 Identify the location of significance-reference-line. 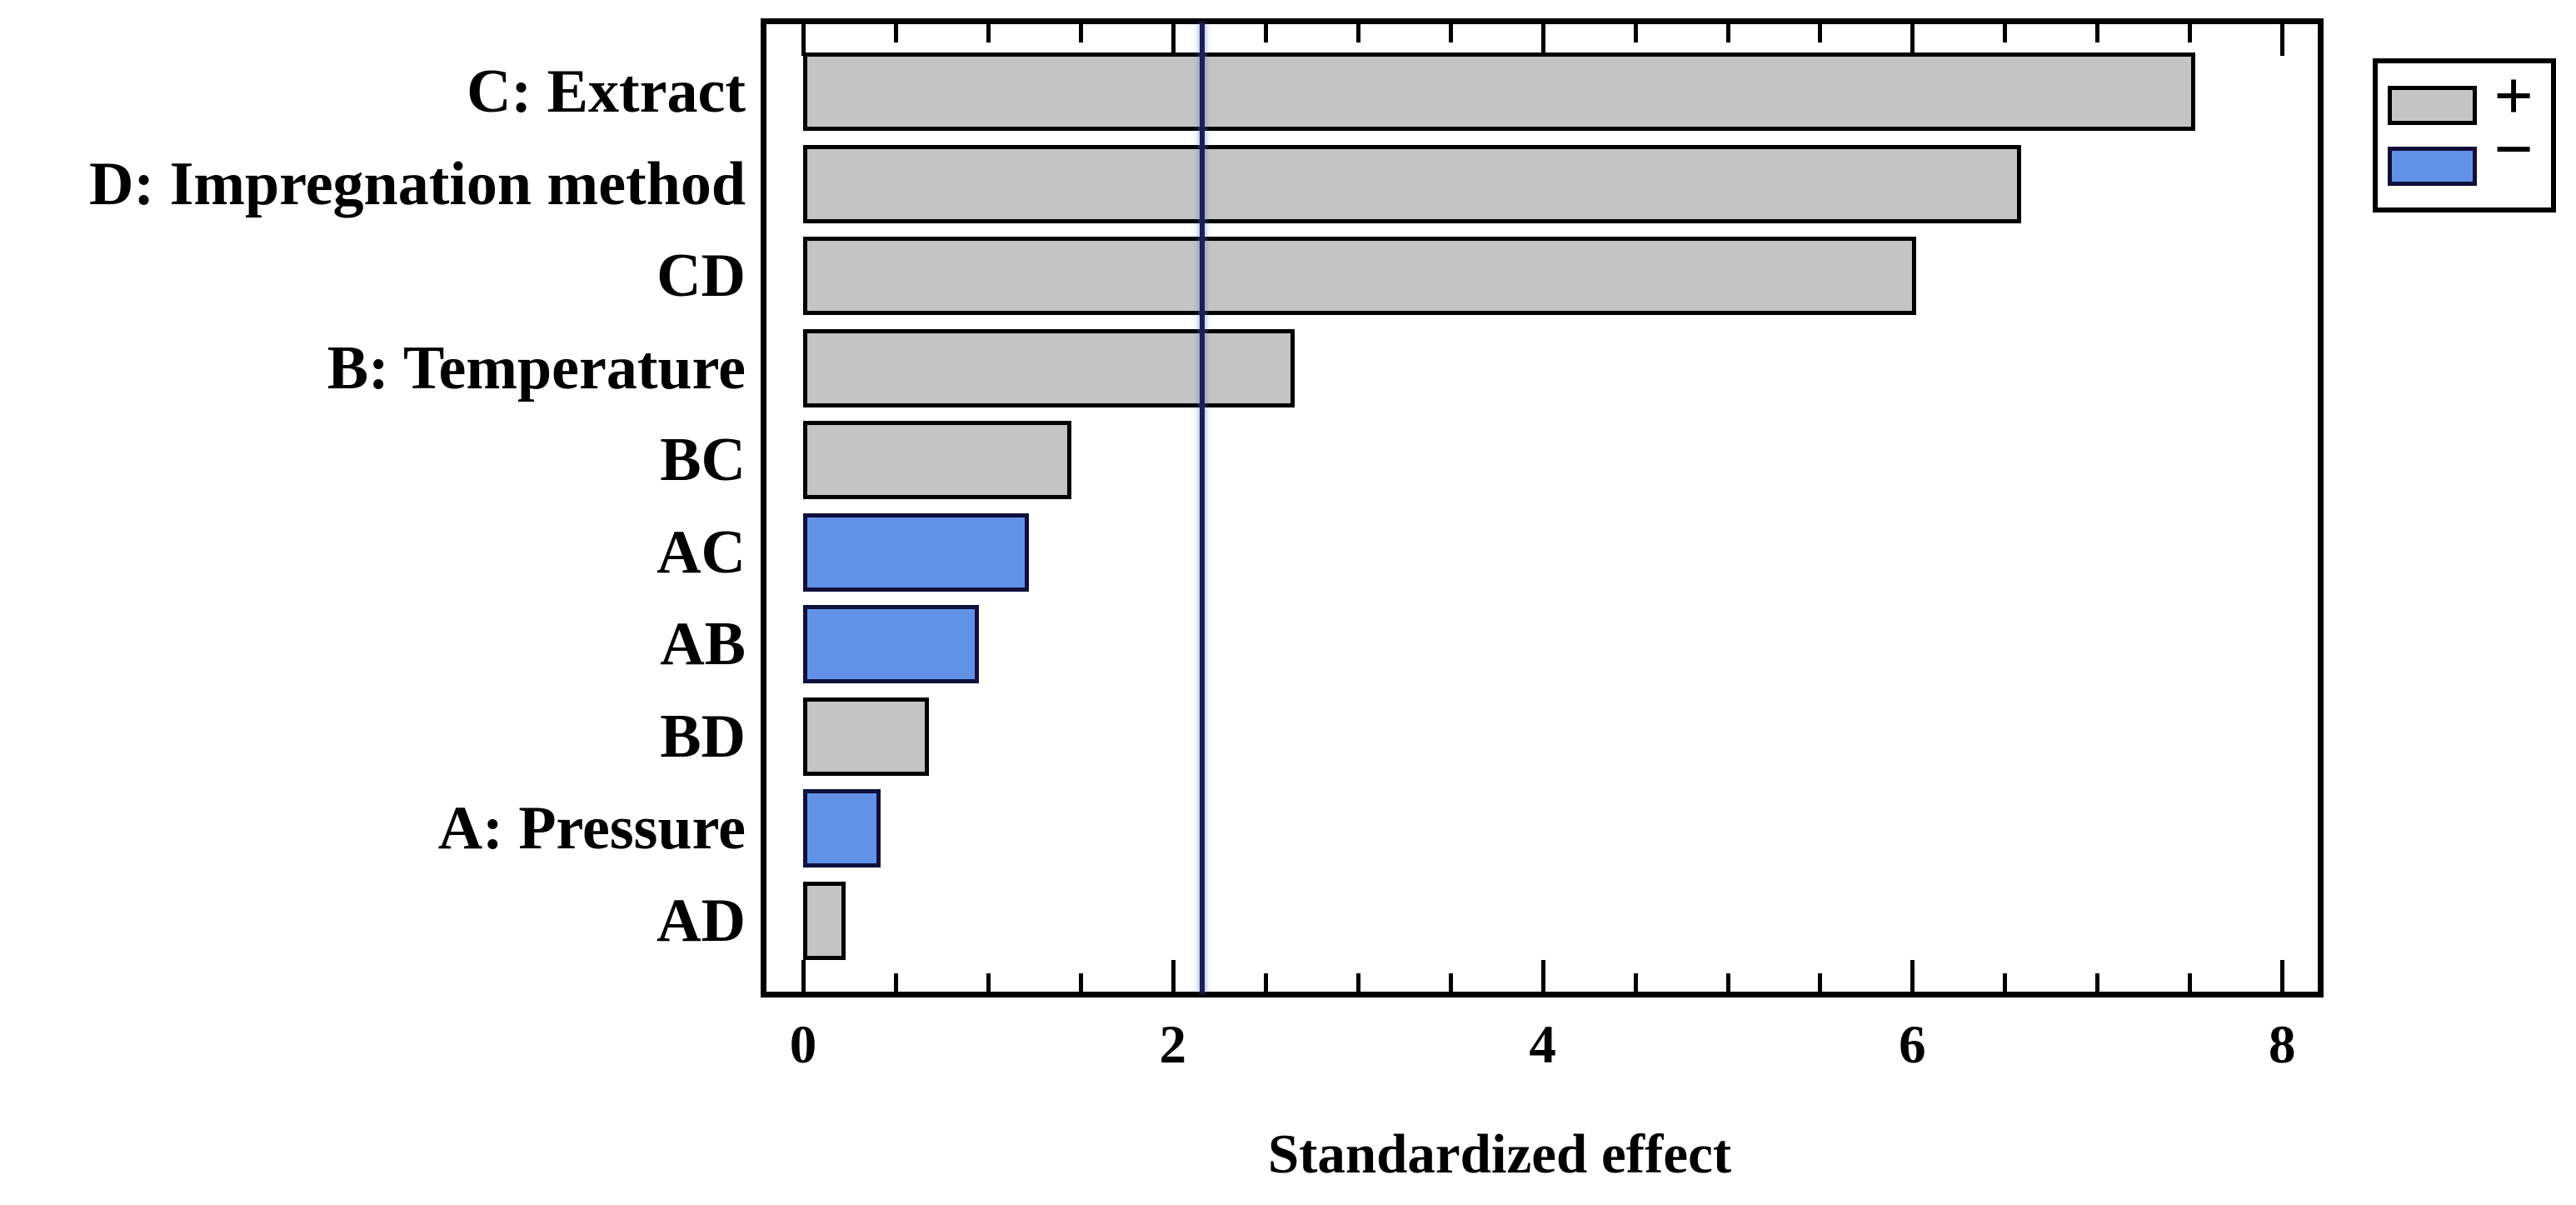
(1203, 508).